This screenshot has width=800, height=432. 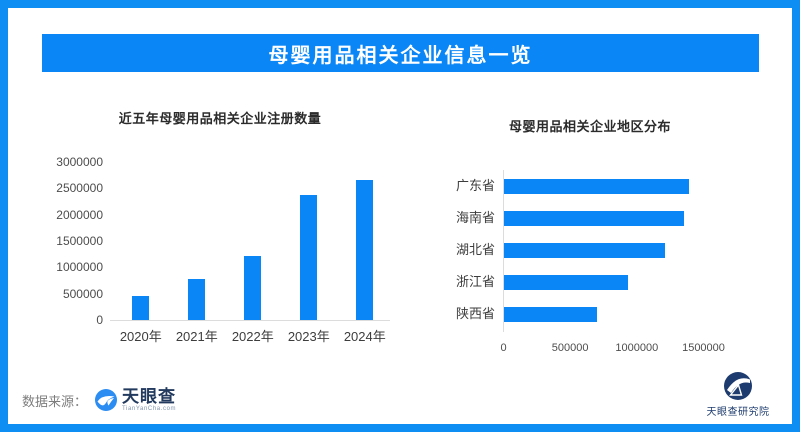 What do you see at coordinates (475, 249) in the screenshot?
I see `y-axis-label: 湖北省` at bounding box center [475, 249].